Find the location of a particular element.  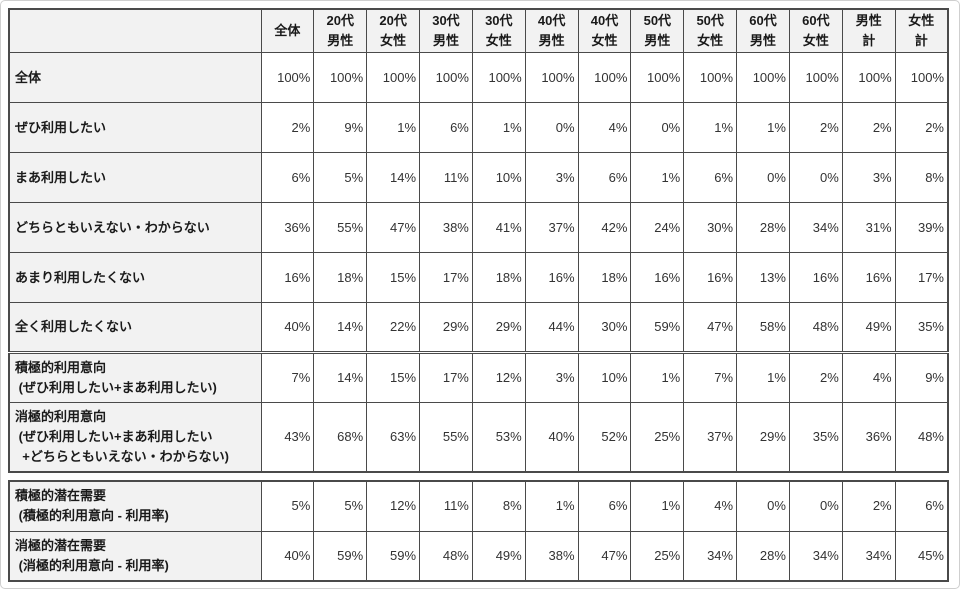

table-row: ぜひ利用したい 2% 9% 1% 6% 1% 0% 4% 0% 1% 1% 2% 2% 2% is located at coordinates (478, 127).